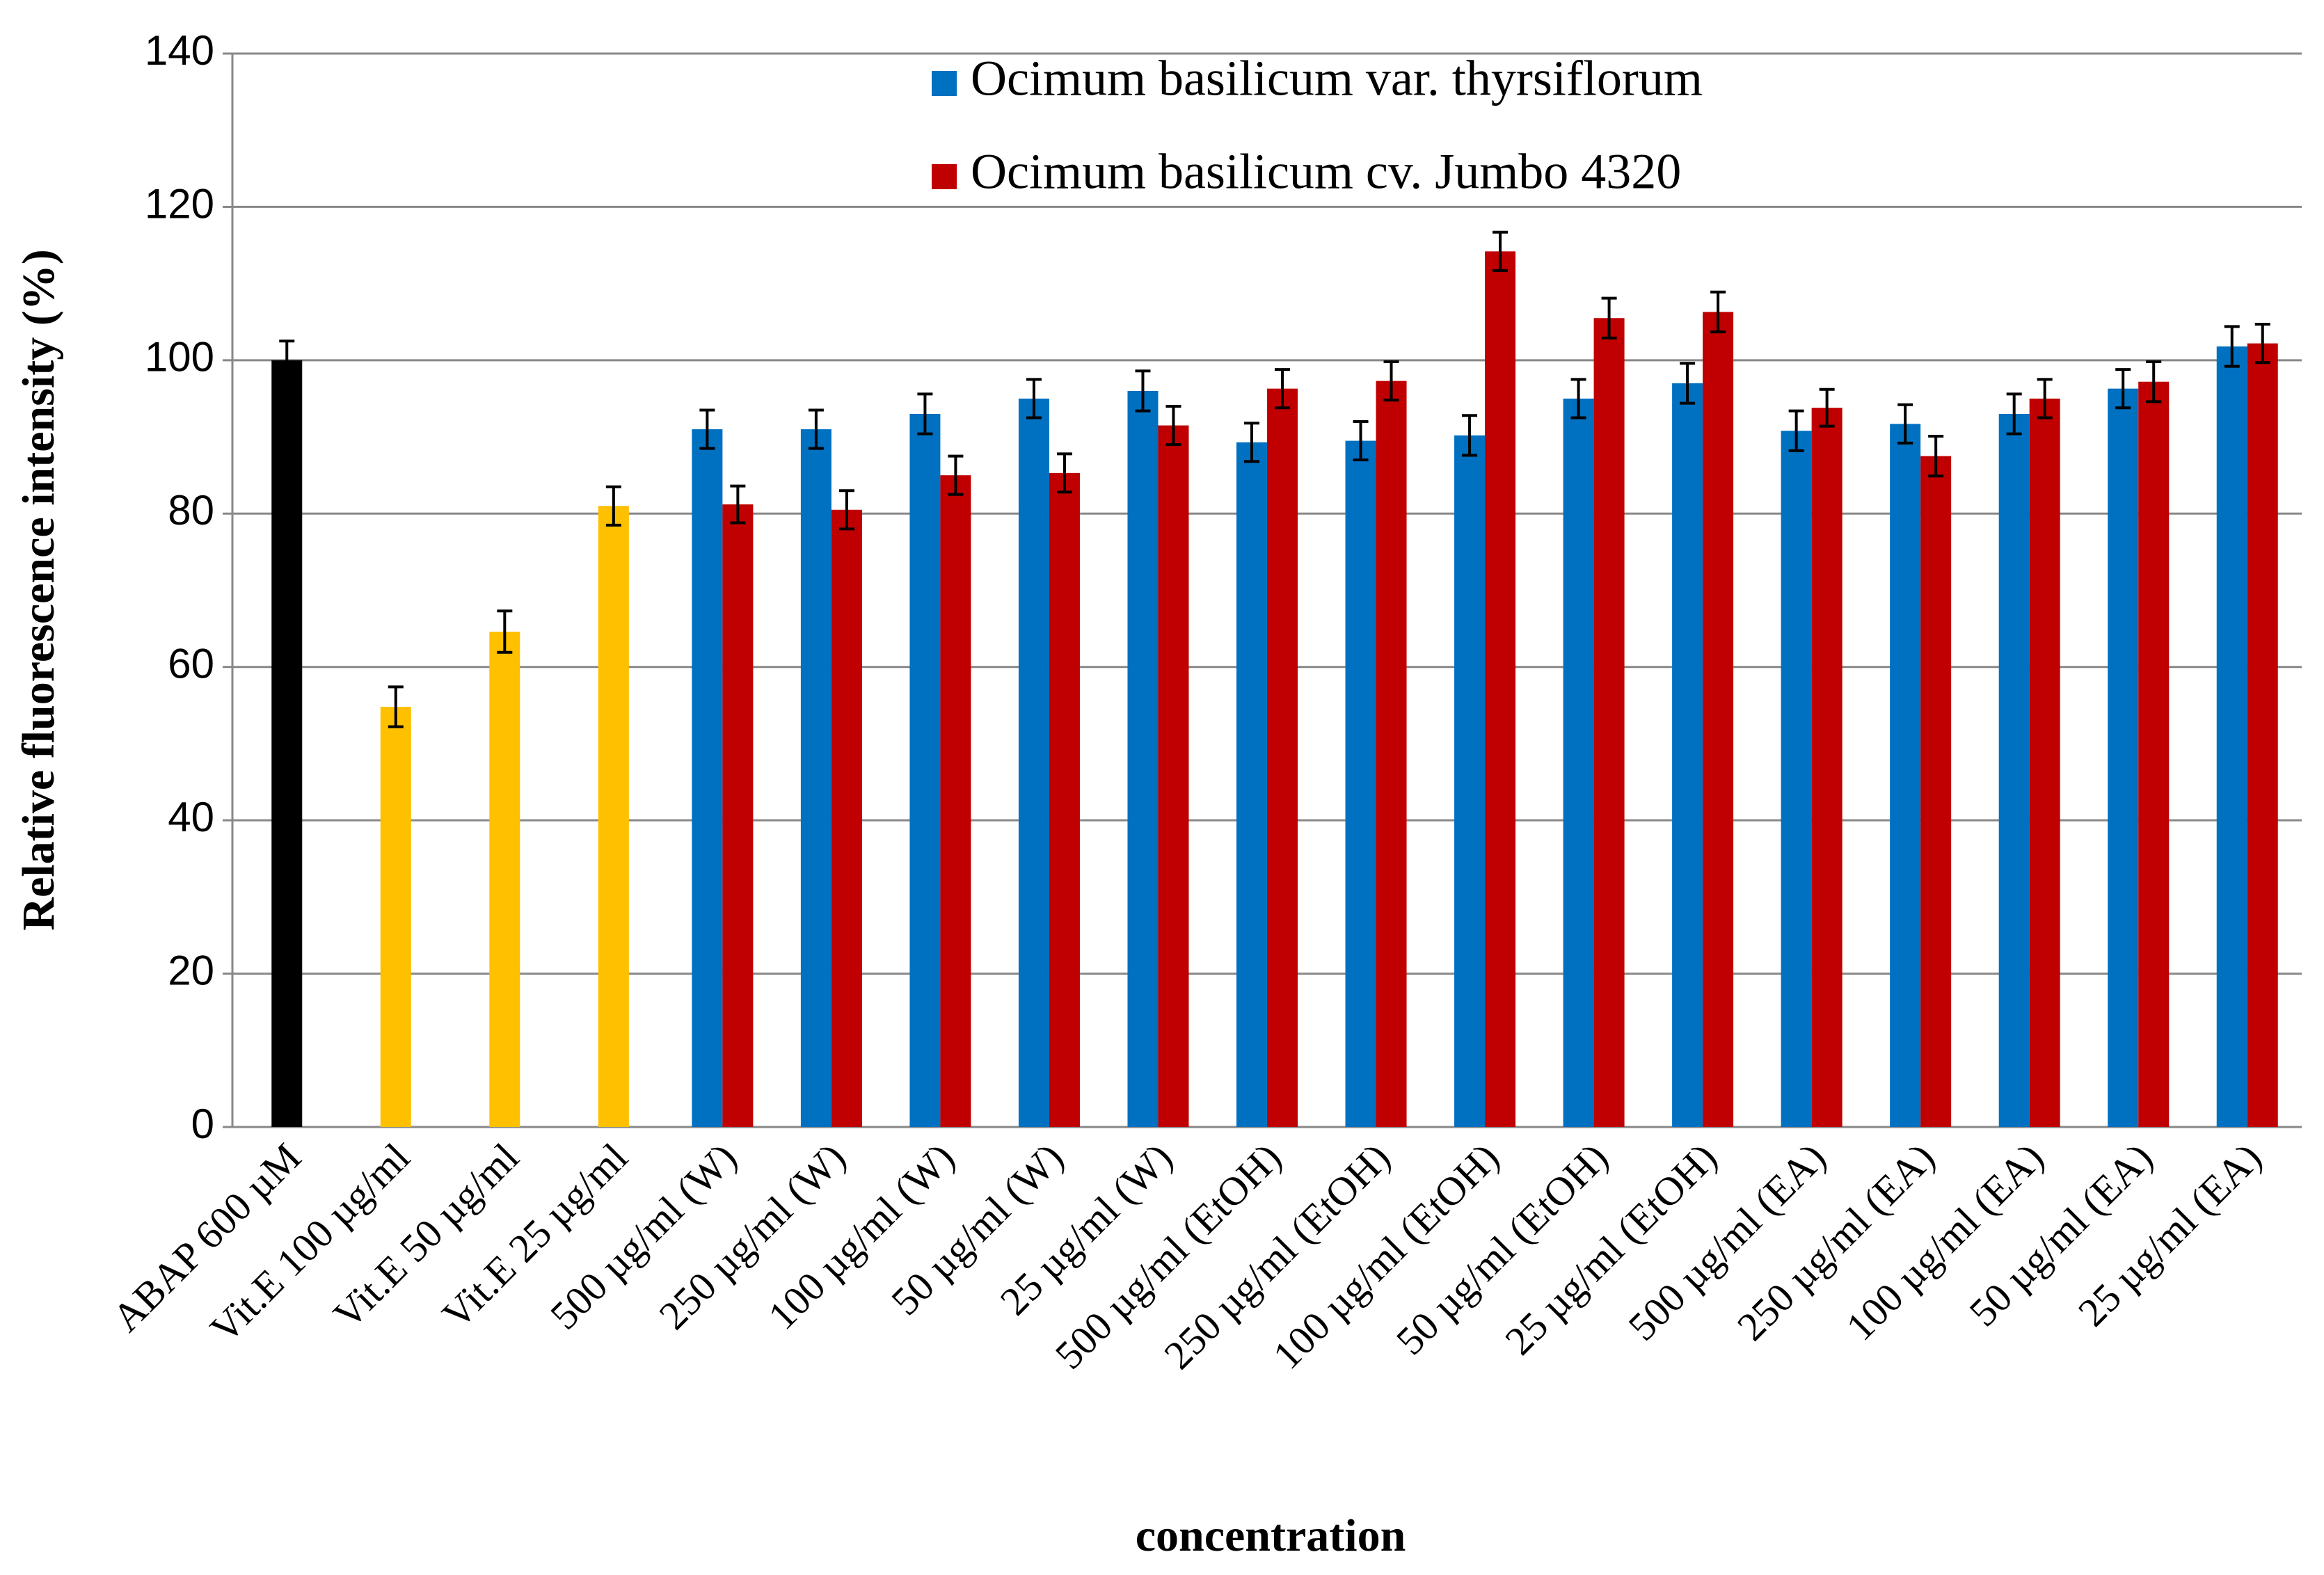 This screenshot has height=1575, width=2324. Describe the element at coordinates (752, 1236) in the screenshot. I see `x-tick-label: 250 µg/ml (W)` at that location.